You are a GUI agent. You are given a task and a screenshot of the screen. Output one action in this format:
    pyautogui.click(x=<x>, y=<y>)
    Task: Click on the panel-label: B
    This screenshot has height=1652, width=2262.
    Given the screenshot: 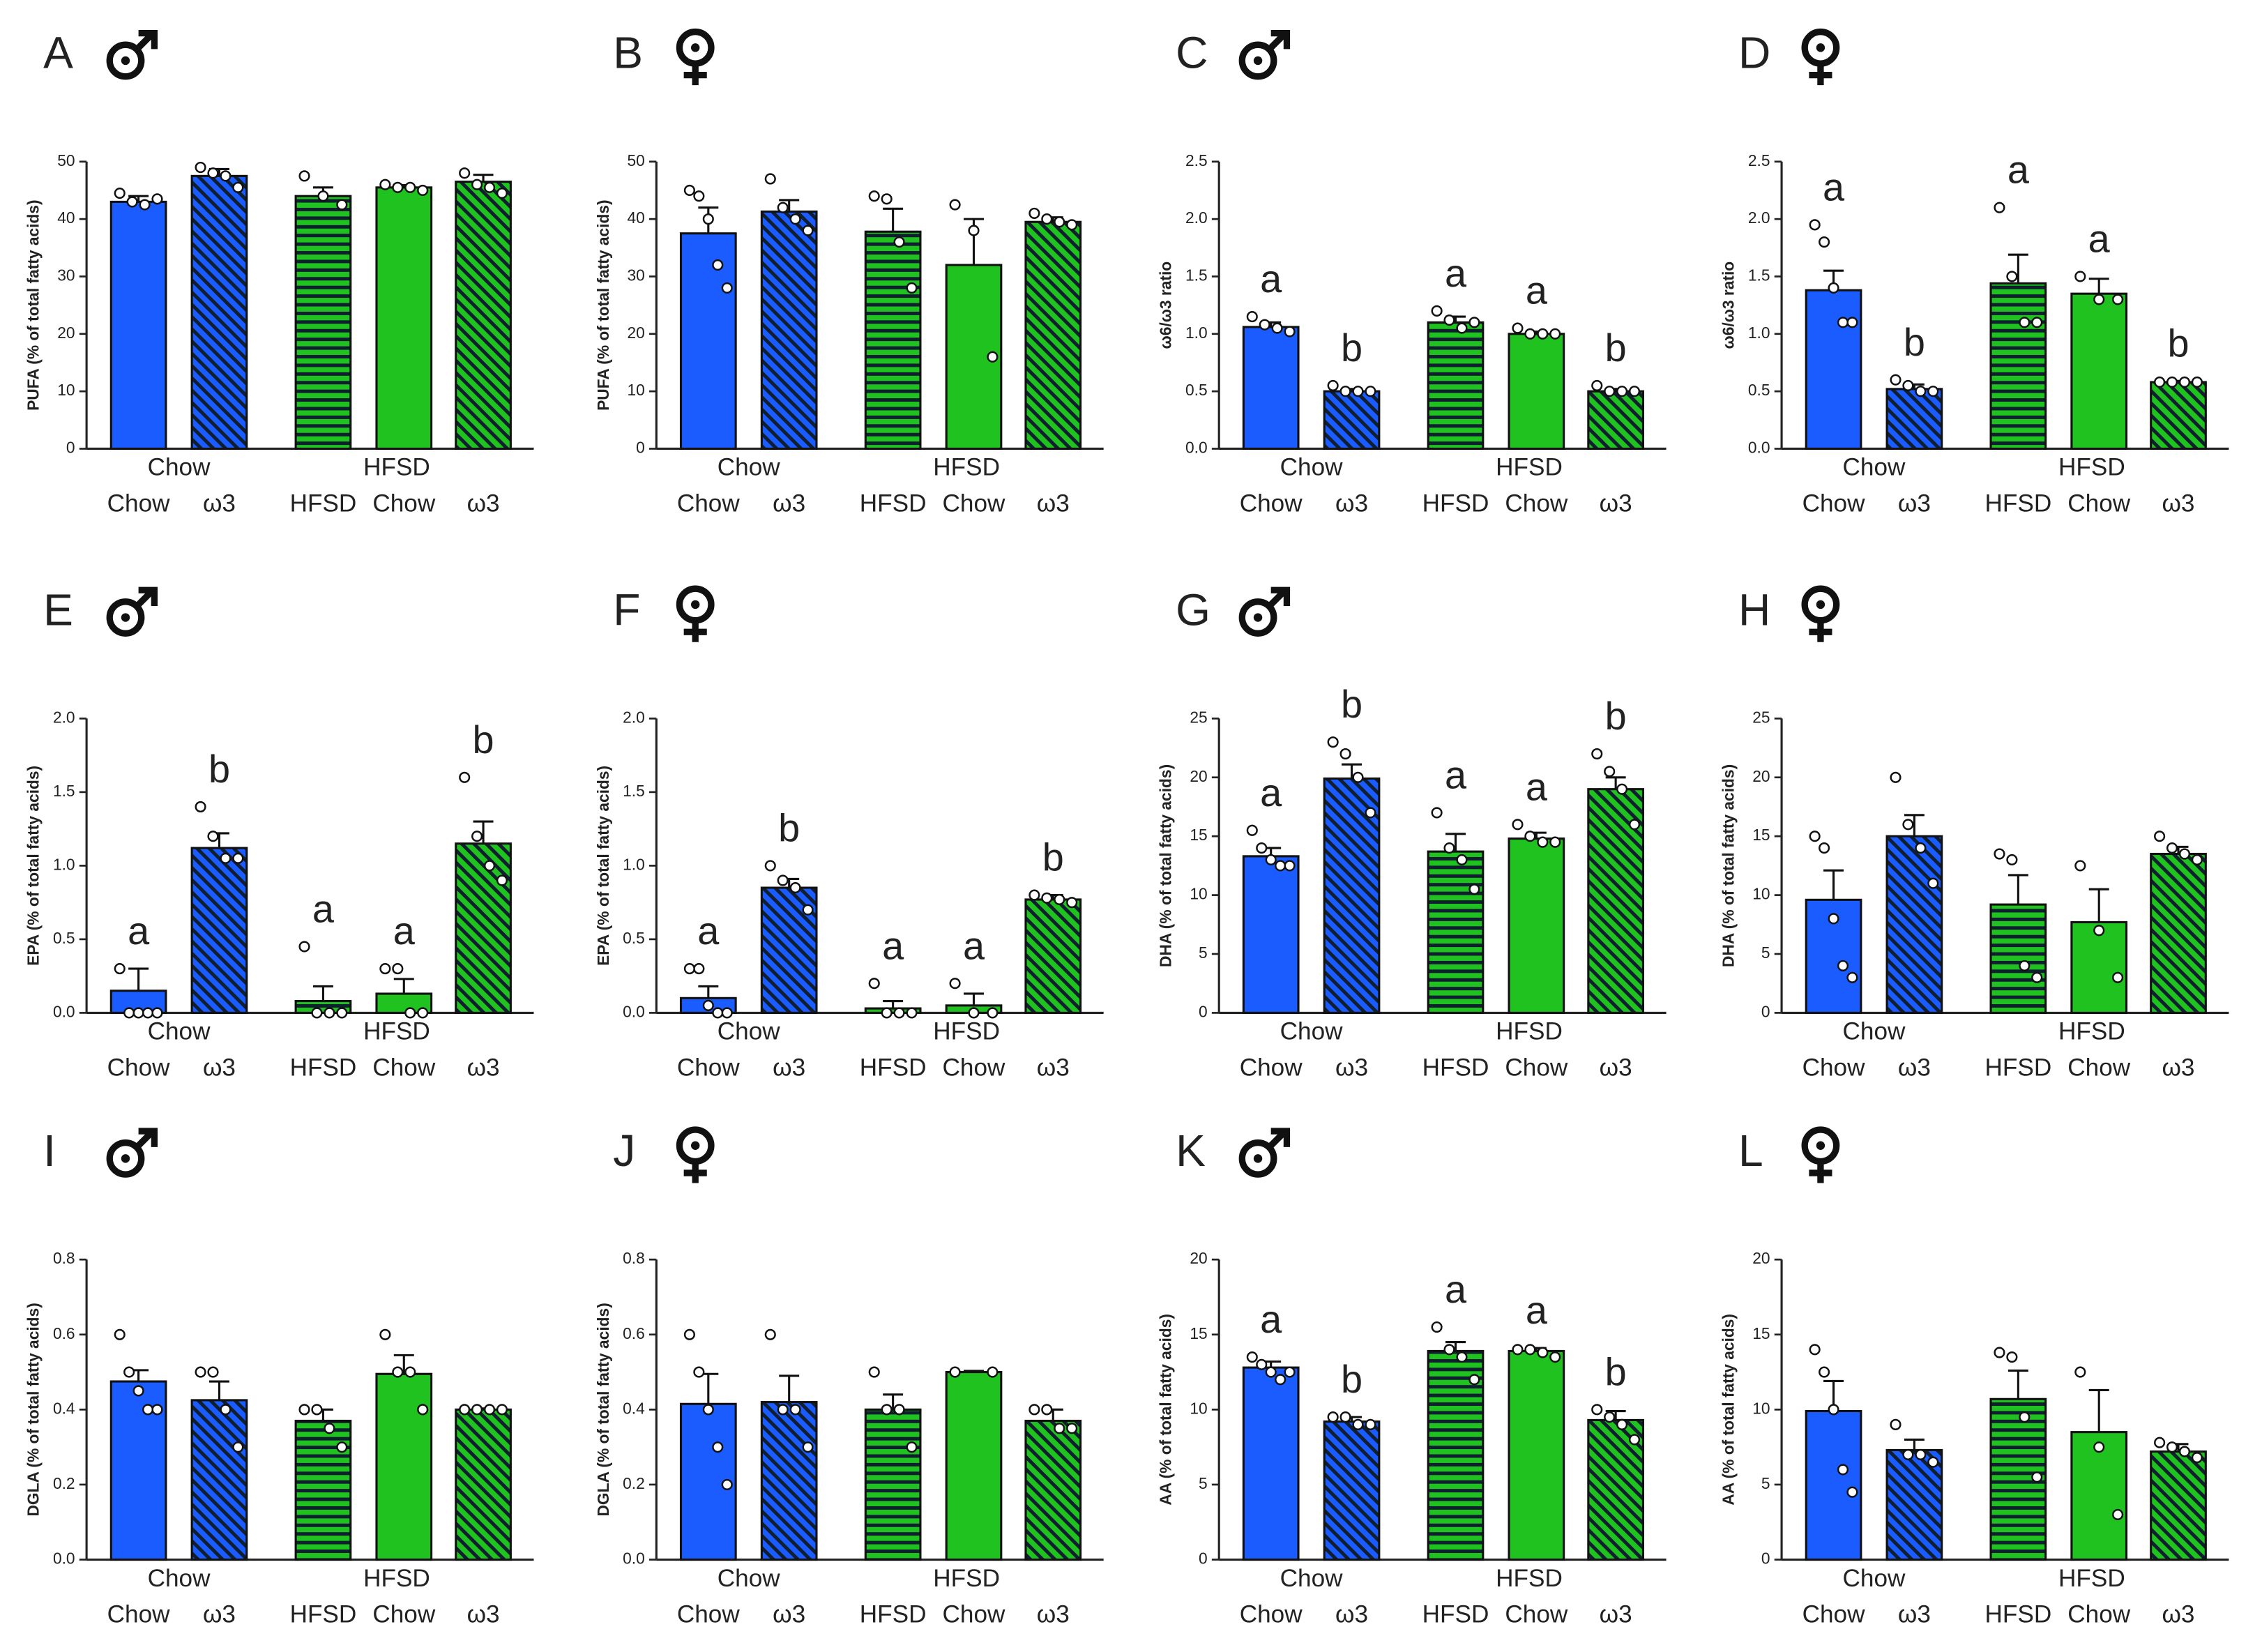 What is the action you would take?
    pyautogui.click(x=628, y=53)
    